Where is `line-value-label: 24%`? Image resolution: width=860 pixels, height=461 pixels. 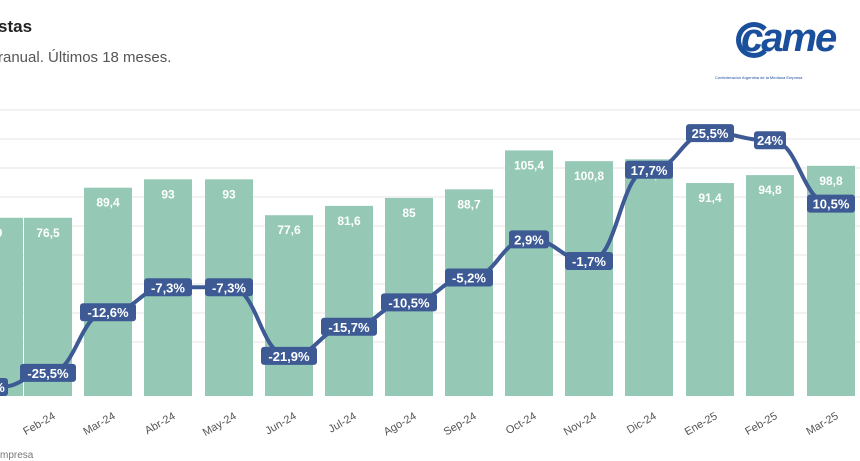 line-value-label: 24% is located at coordinates (770, 140).